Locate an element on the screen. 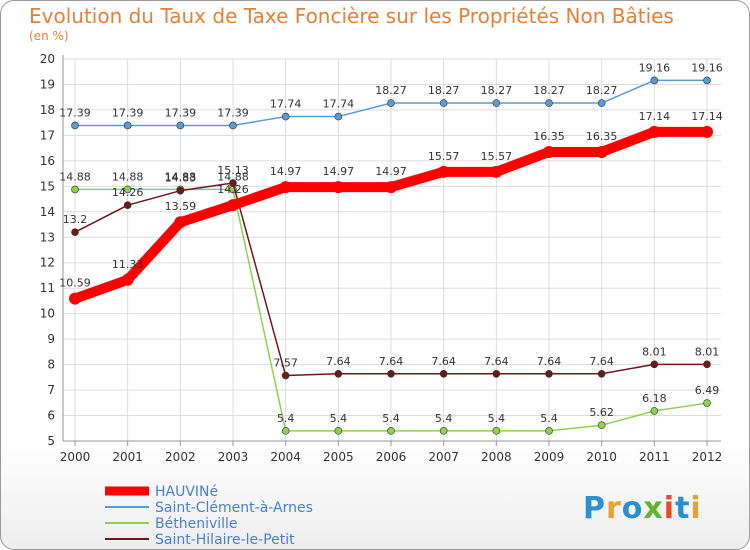 Image resolution: width=750 pixels, height=550 pixels. x-tick-label: 2008 is located at coordinates (496, 457).